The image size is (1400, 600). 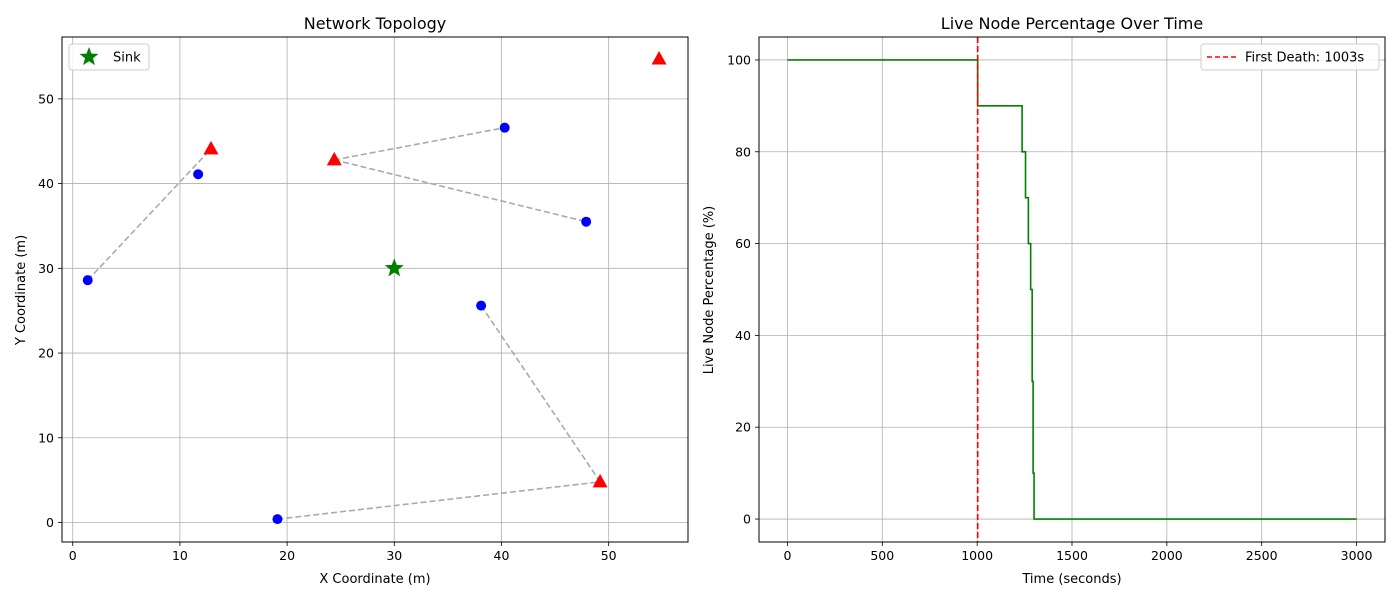 I want to click on topology-legend-label: Sink, so click(x=127, y=58).